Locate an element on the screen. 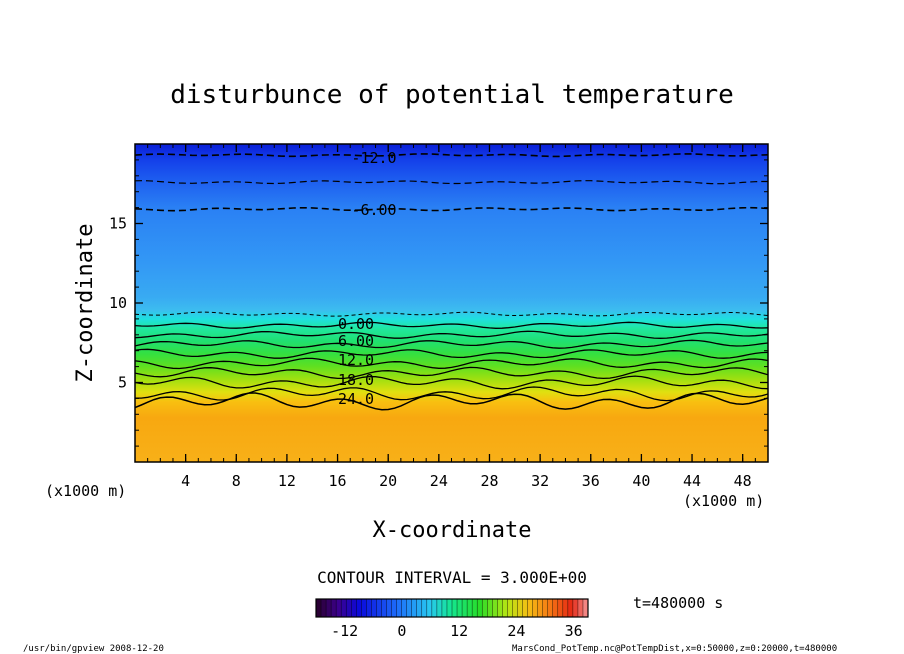 This screenshot has width=904, height=654. x-tick-label: 16 is located at coordinates (338, 481).